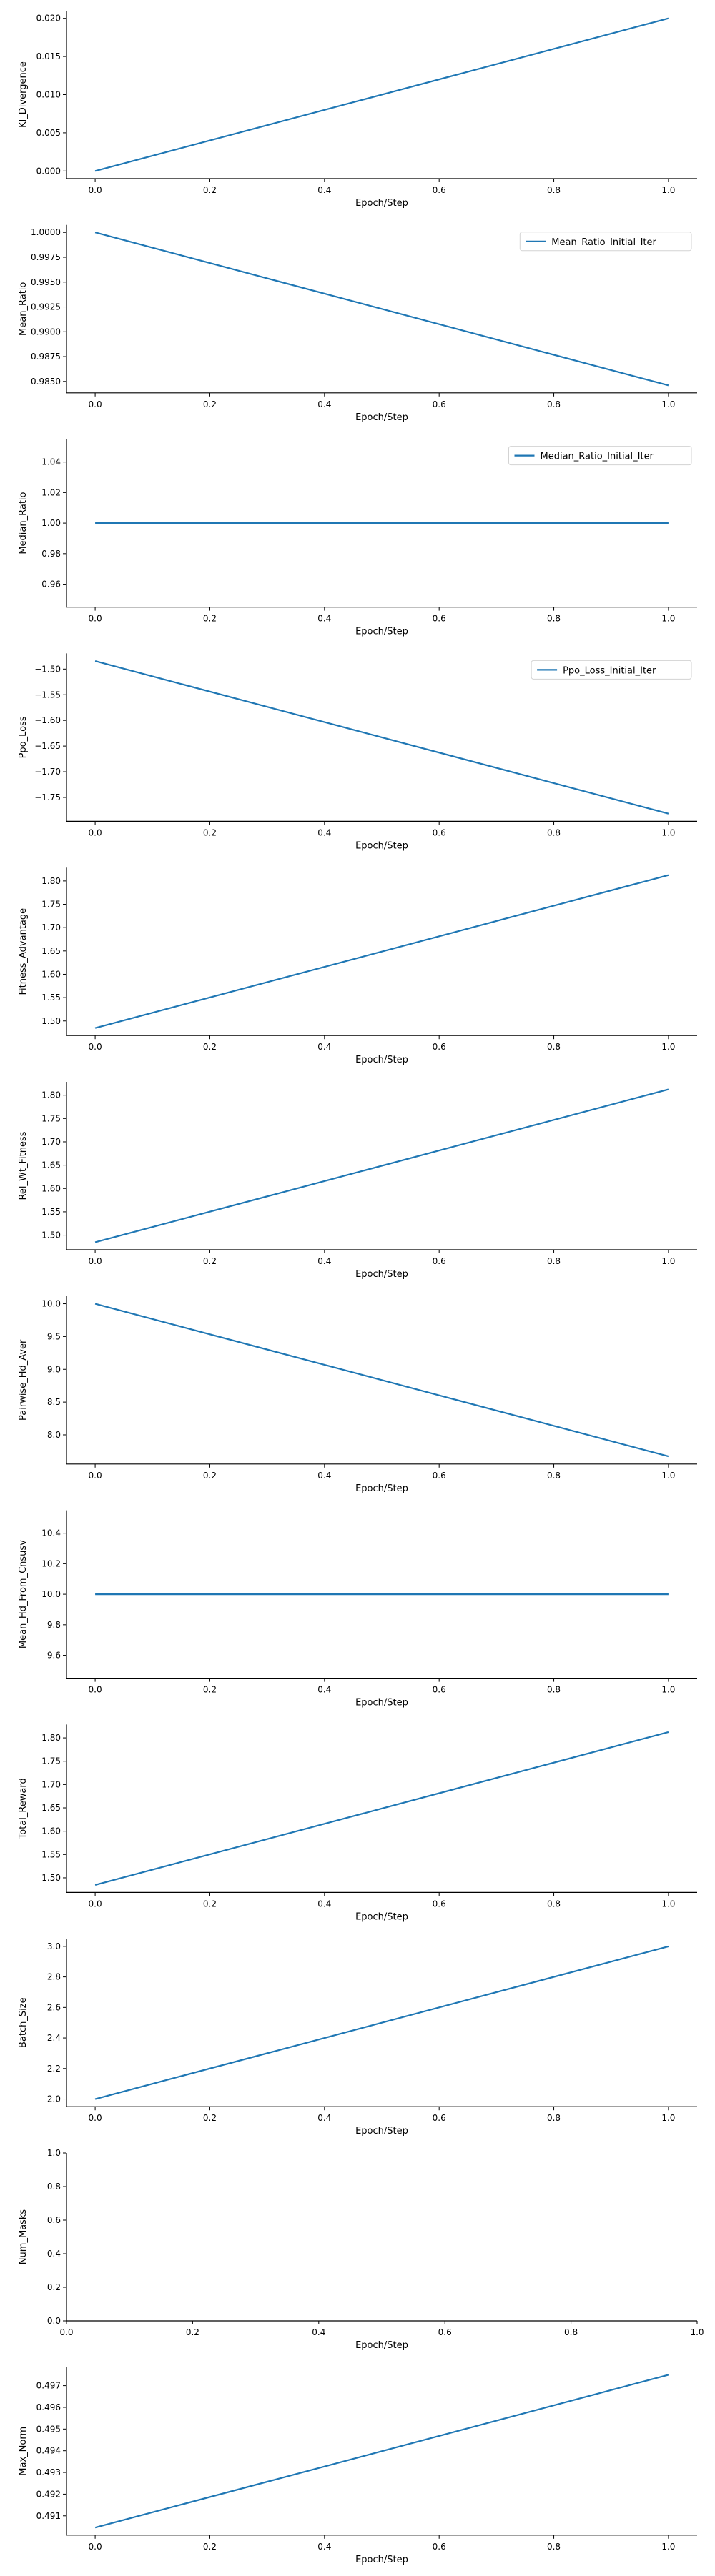  What do you see at coordinates (23, 951) in the screenshot?
I see `y-axis-label: Fitness_Advantage` at bounding box center [23, 951].